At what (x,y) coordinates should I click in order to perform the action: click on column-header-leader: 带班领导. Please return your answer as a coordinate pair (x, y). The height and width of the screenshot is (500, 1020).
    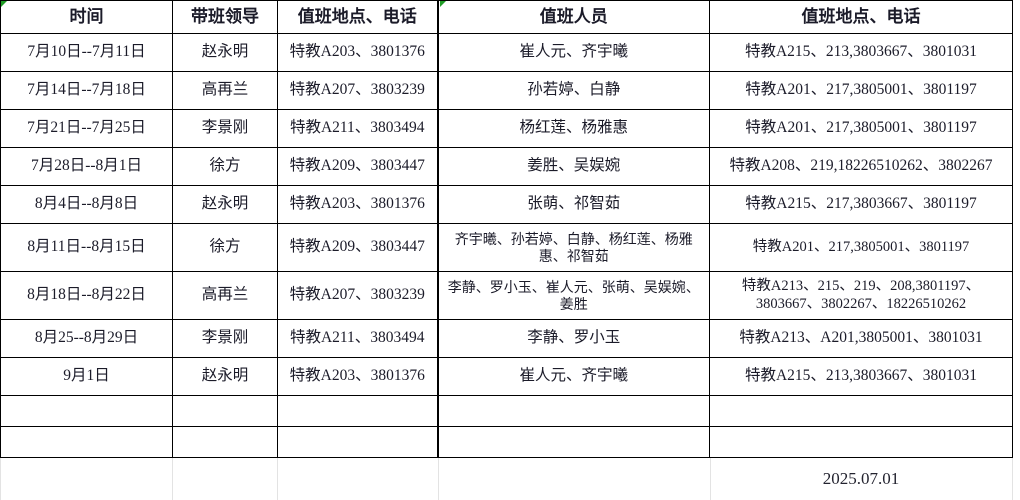
    Looking at the image, I should click on (225, 17).